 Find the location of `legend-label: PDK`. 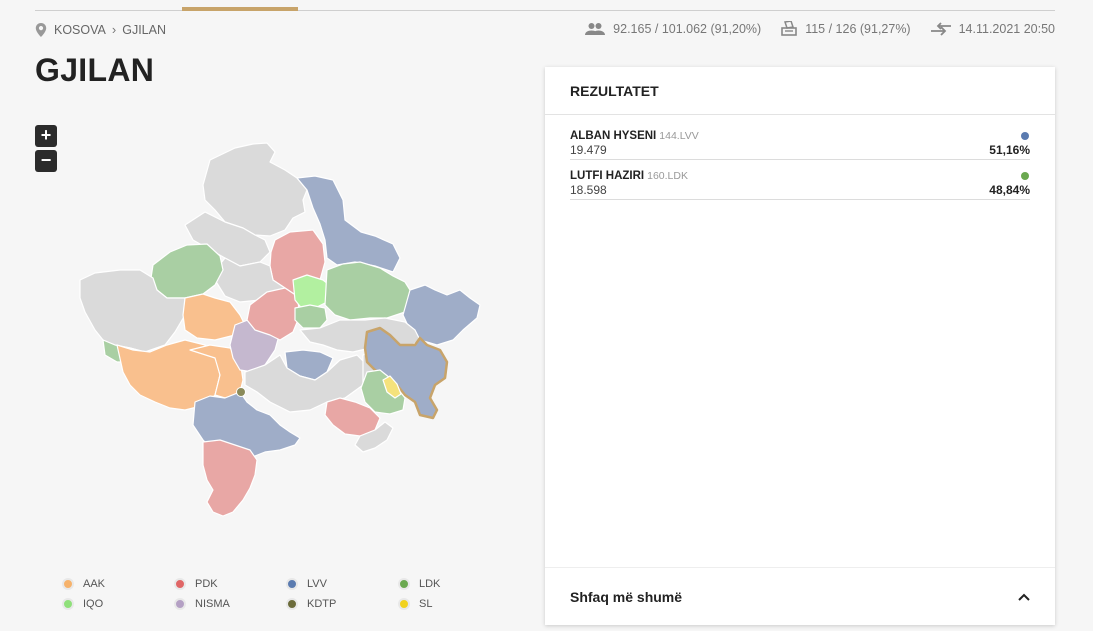

legend-label: PDK is located at coordinates (206, 584).